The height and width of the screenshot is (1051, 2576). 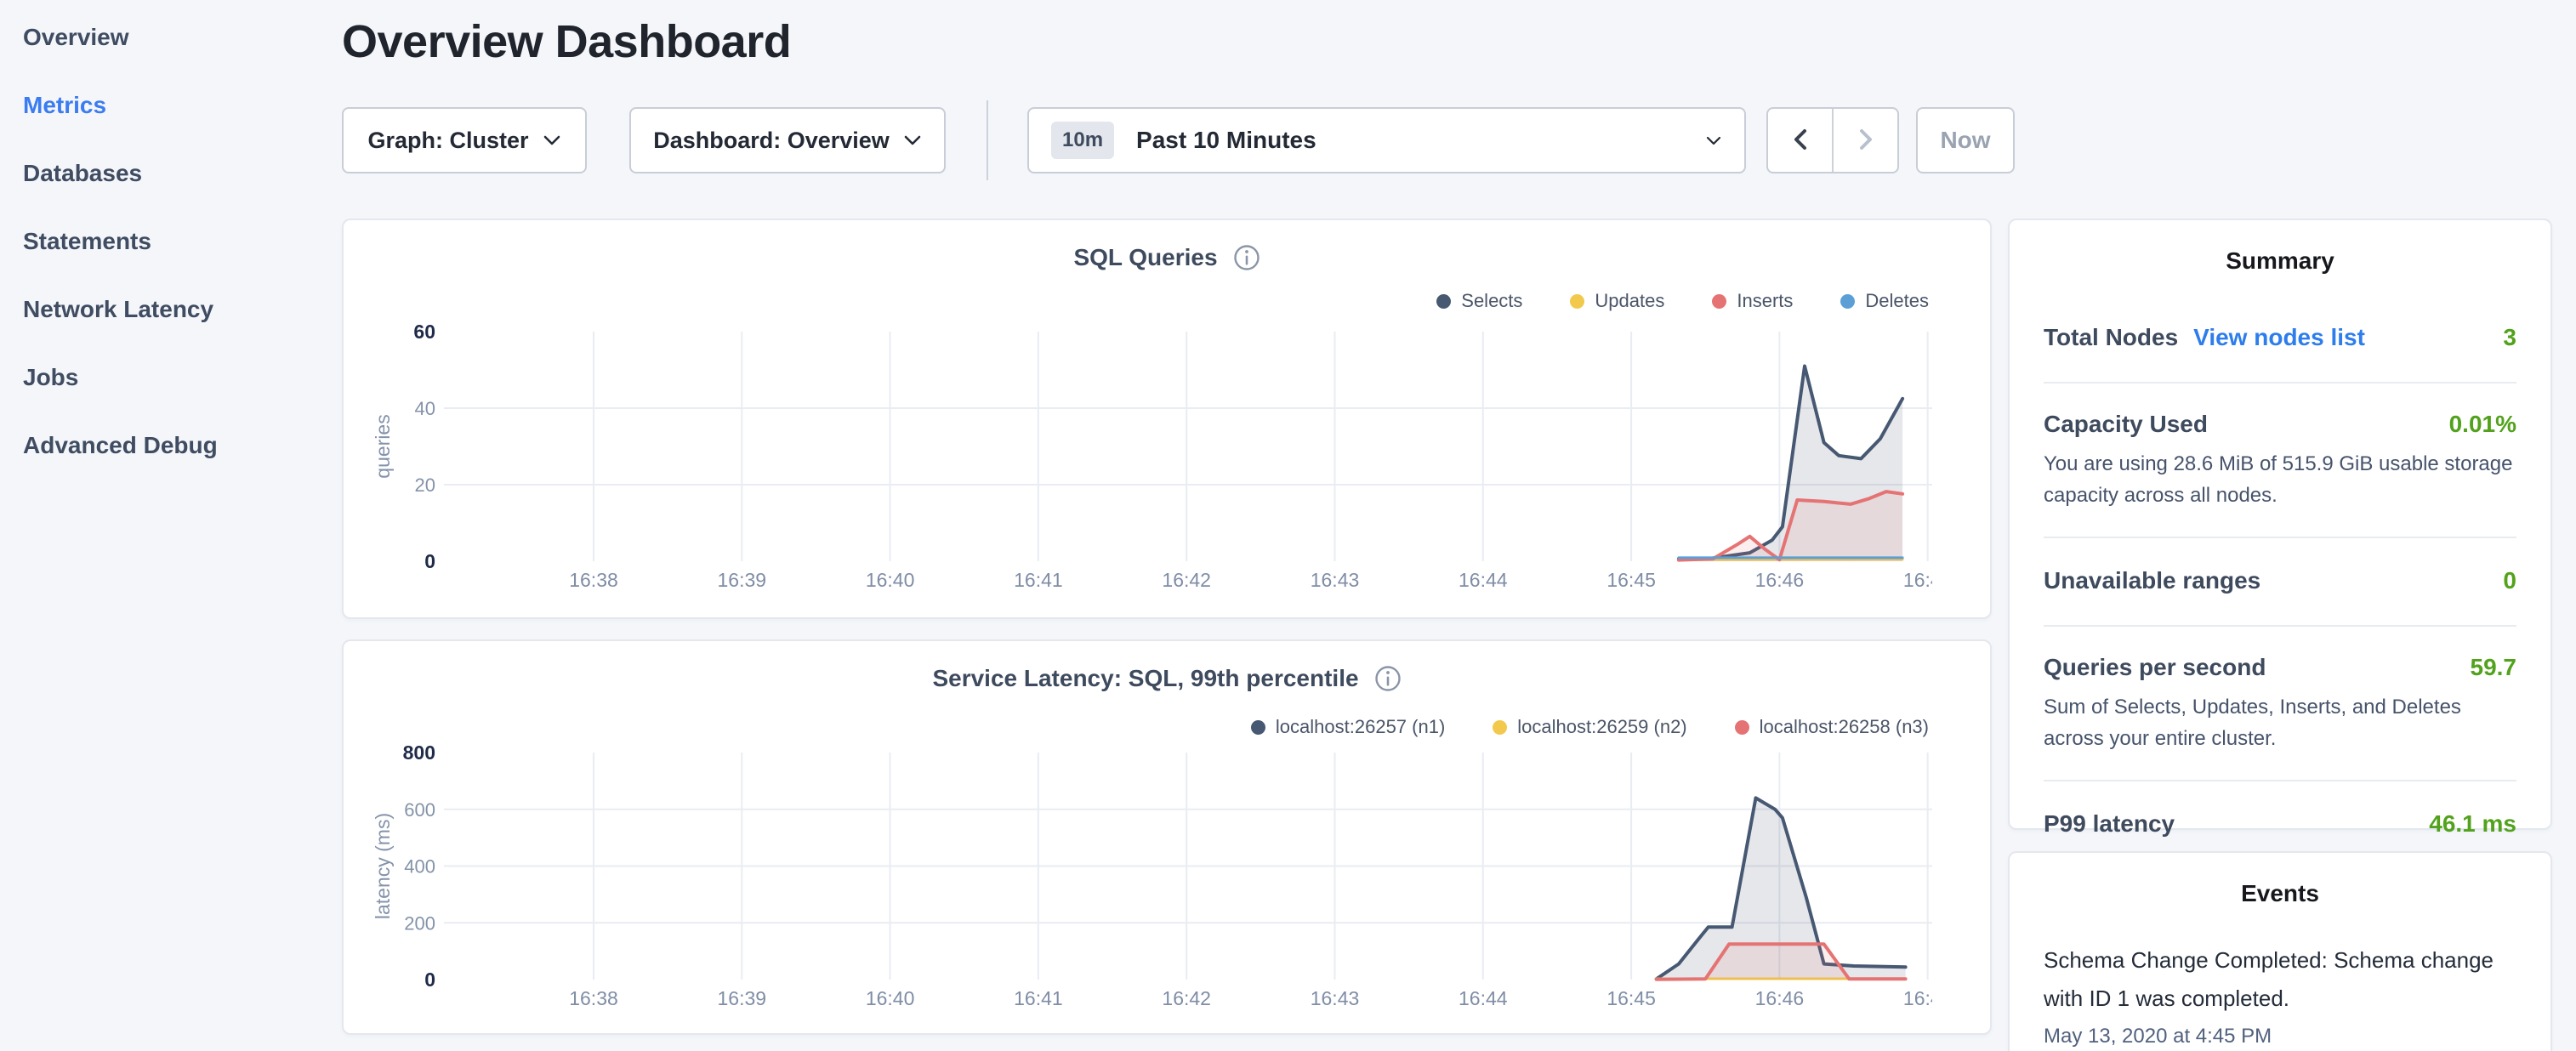 What do you see at coordinates (65, 105) in the screenshot?
I see `sidebar-item-metrics: Metrics` at bounding box center [65, 105].